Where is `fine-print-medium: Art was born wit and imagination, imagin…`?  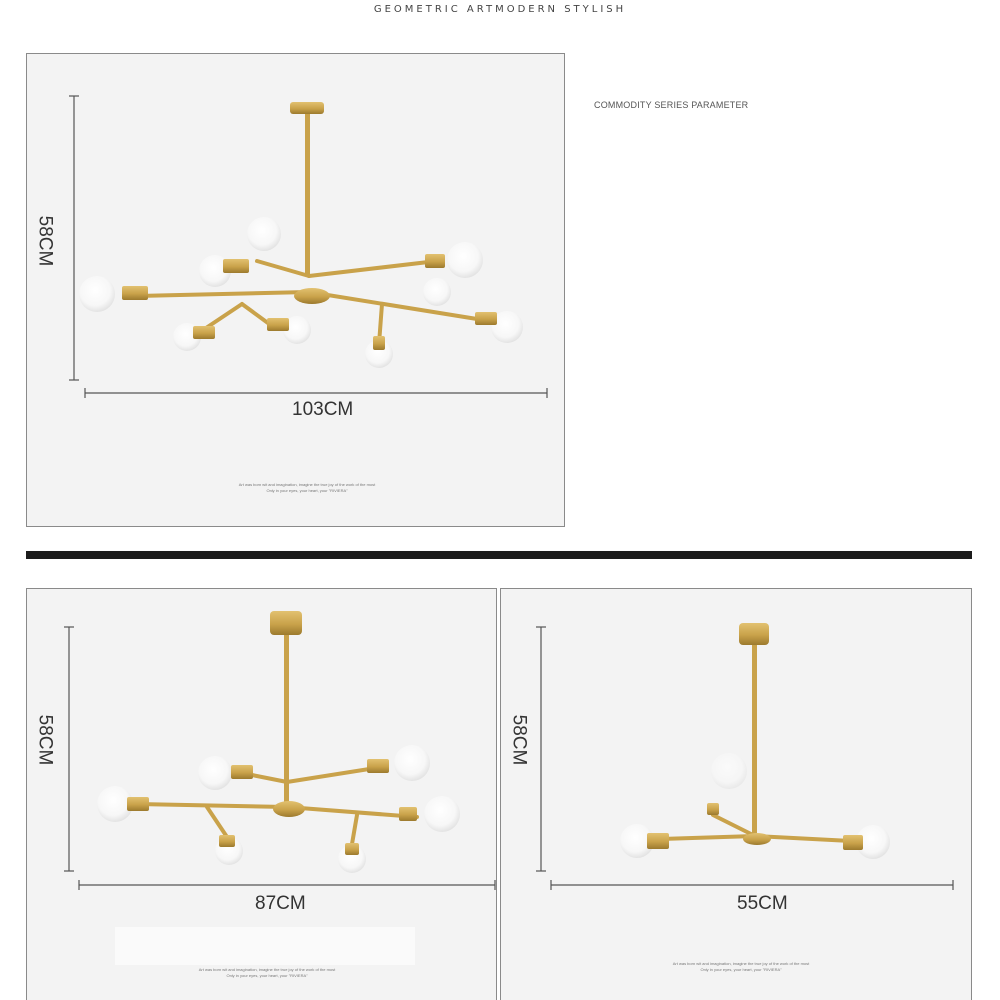 fine-print-medium: Art was born wit and imagination, imagin… is located at coordinates (267, 972).